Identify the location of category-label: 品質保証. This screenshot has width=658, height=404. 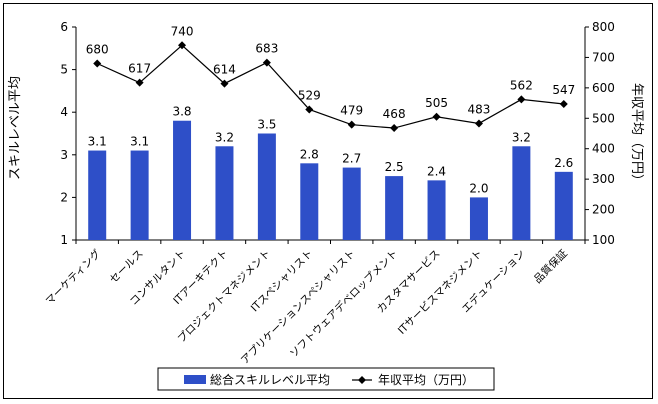
(550, 266).